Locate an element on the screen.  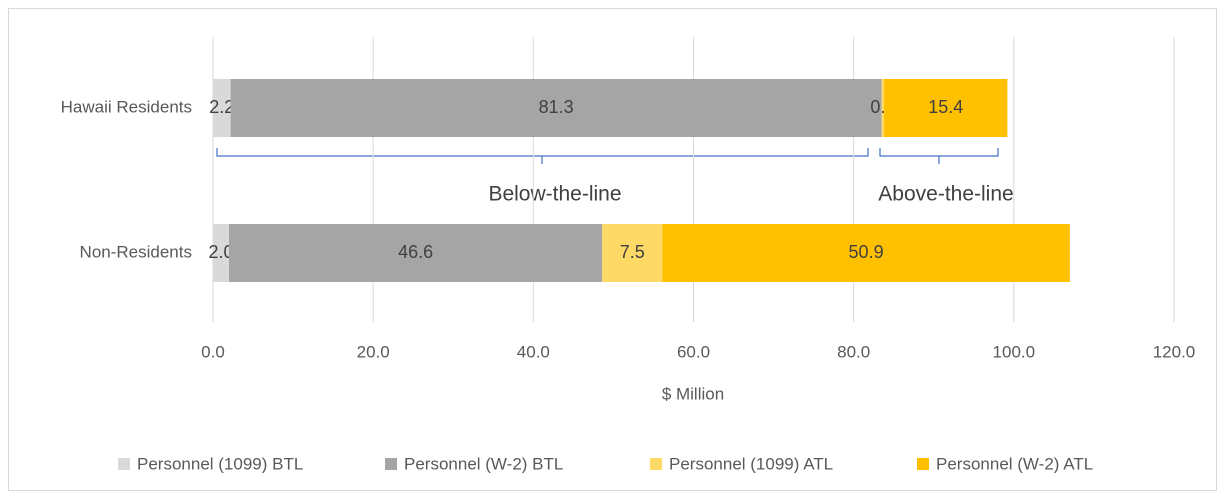
data-label: 81.3 is located at coordinates (556, 107).